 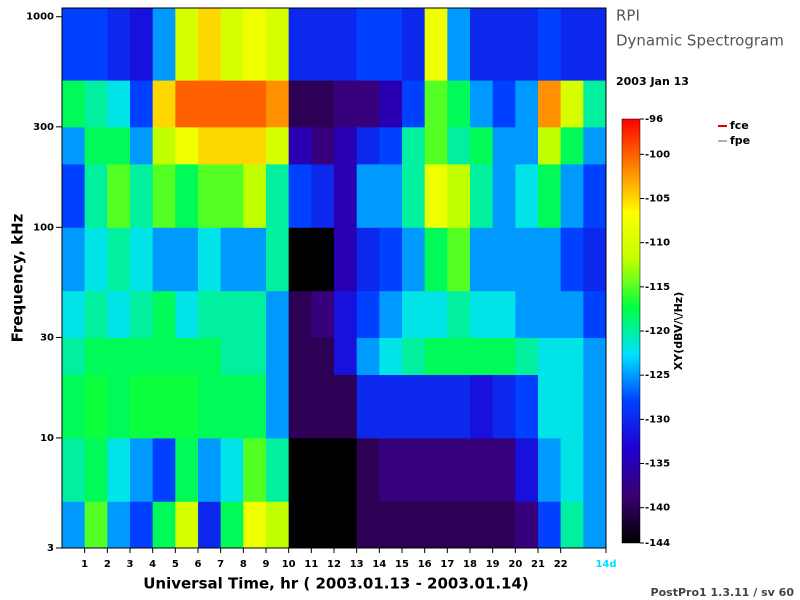 What do you see at coordinates (723, 592) in the screenshot?
I see `footer: PostPro1 1.3.11 / sv 60` at bounding box center [723, 592].